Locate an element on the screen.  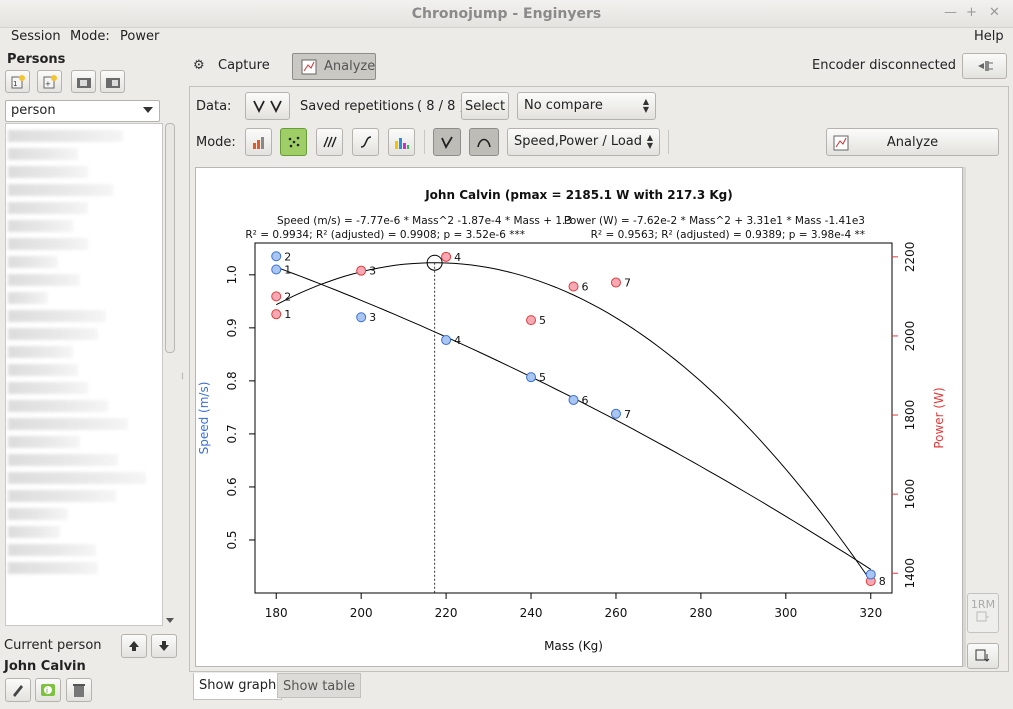
current-person-label: Current person is located at coordinates (53, 645).